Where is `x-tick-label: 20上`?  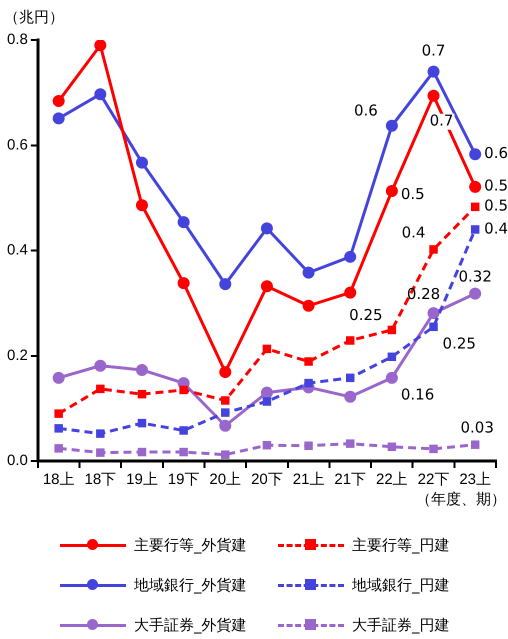 x-tick-label: 20上 is located at coordinates (225, 479).